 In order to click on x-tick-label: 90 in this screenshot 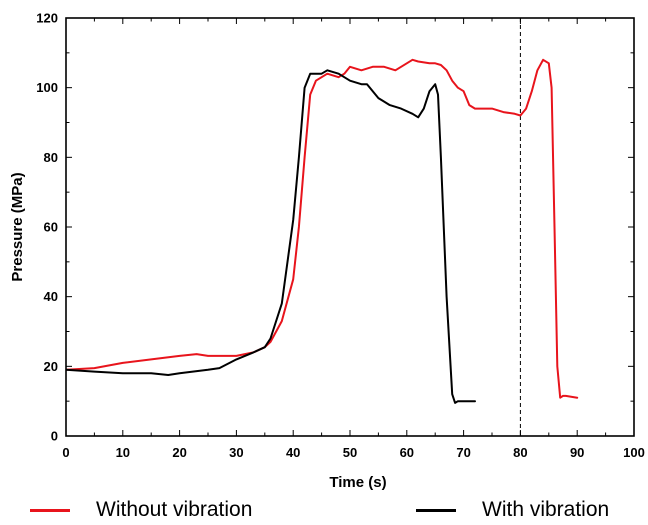, I will do `click(577, 452)`.